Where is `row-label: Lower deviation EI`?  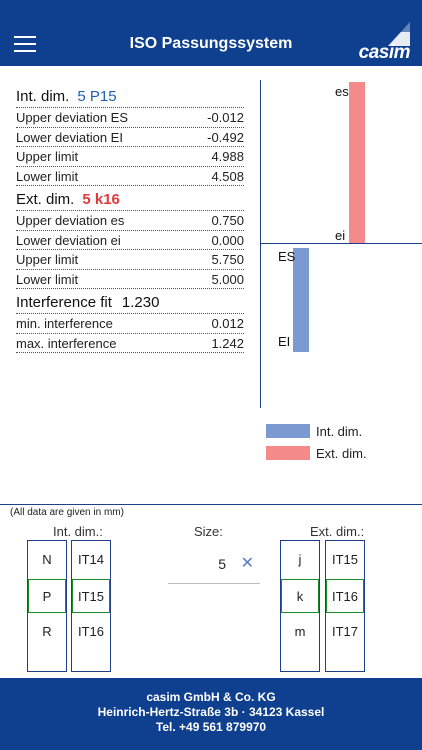 row-label: Lower deviation EI is located at coordinates (69, 137).